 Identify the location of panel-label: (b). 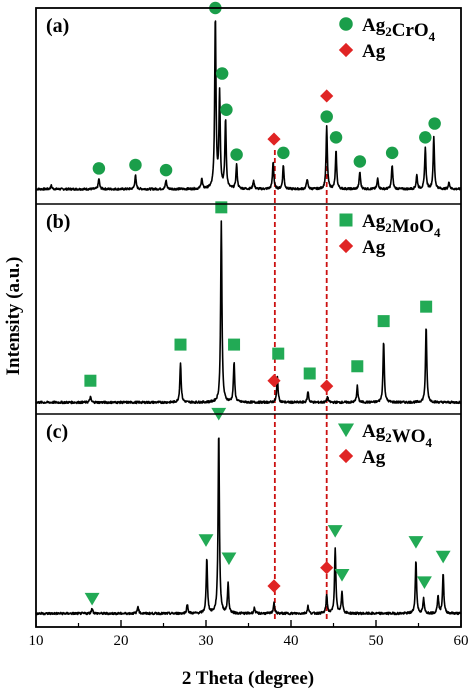
(58, 222).